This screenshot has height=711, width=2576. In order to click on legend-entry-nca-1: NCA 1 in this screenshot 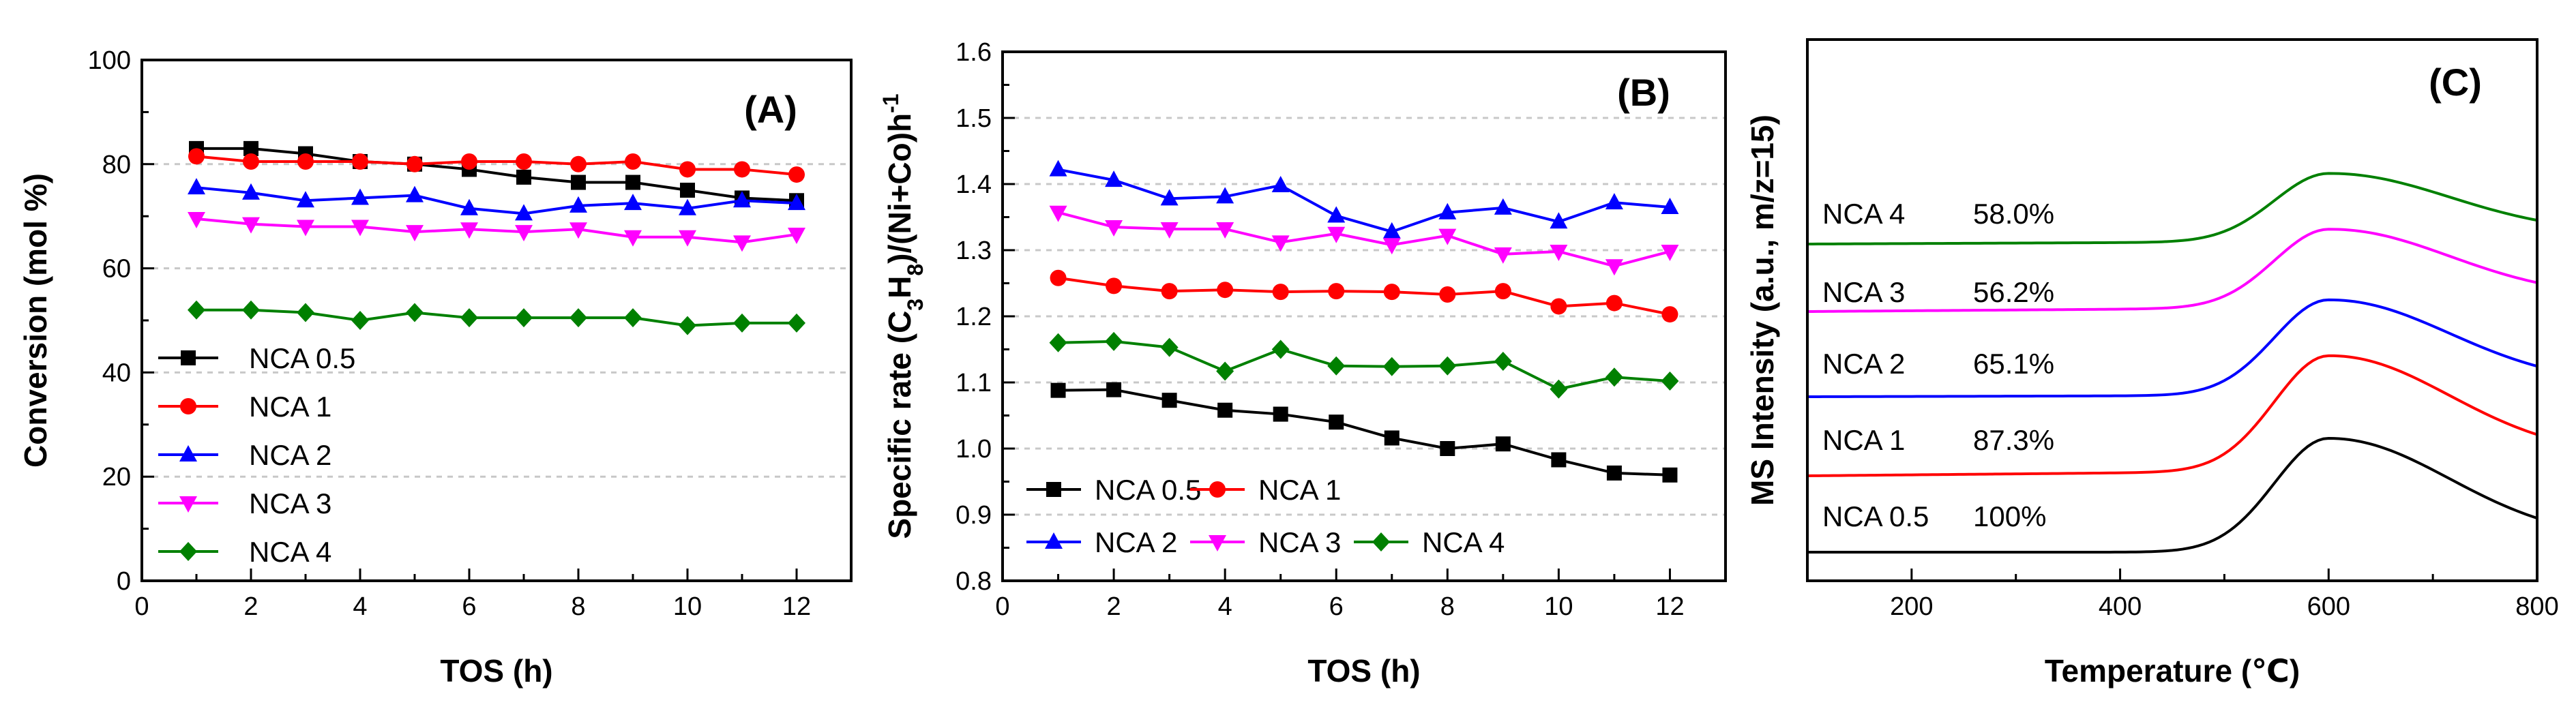, I will do `click(1265, 490)`.